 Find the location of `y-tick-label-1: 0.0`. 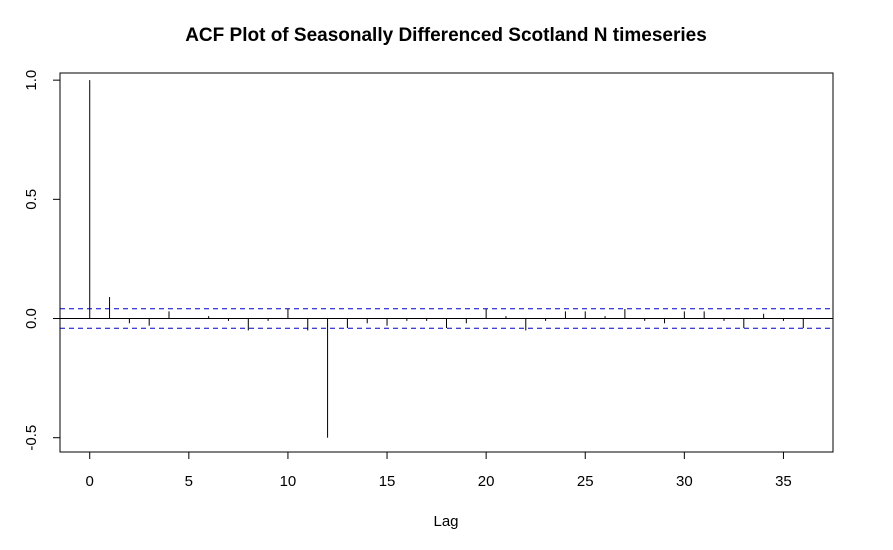

y-tick-label-1: 0.0 is located at coordinates (31, 318).